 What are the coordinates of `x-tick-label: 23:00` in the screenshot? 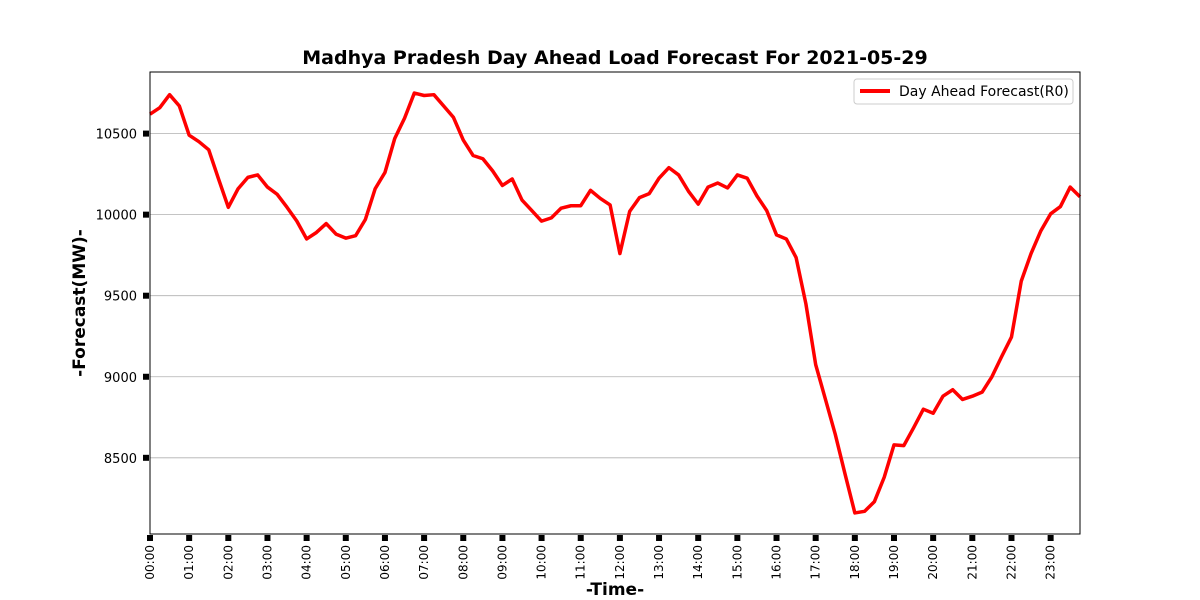 It's located at (1051, 562).